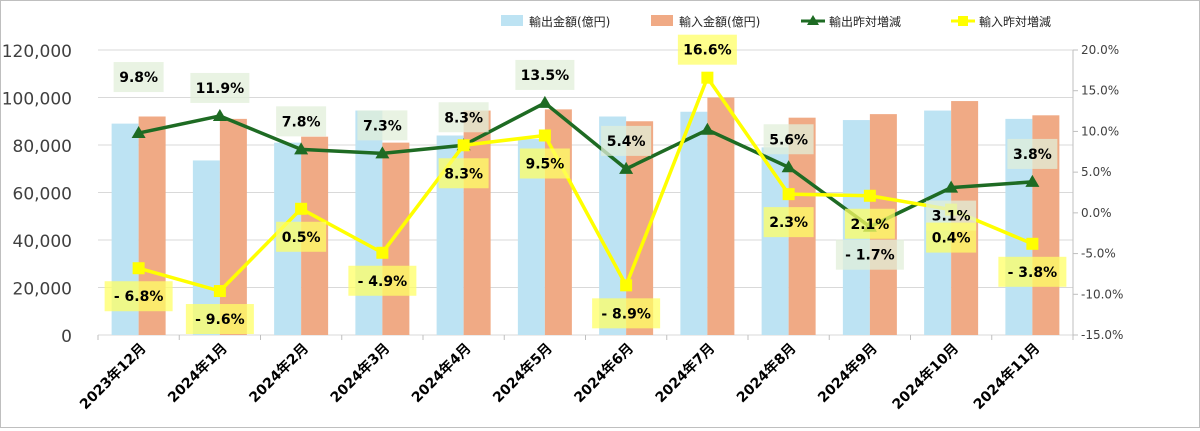  Describe the element at coordinates (279, 373) in the screenshot. I see `x-axis-tick-label: 2024年2月` at that location.